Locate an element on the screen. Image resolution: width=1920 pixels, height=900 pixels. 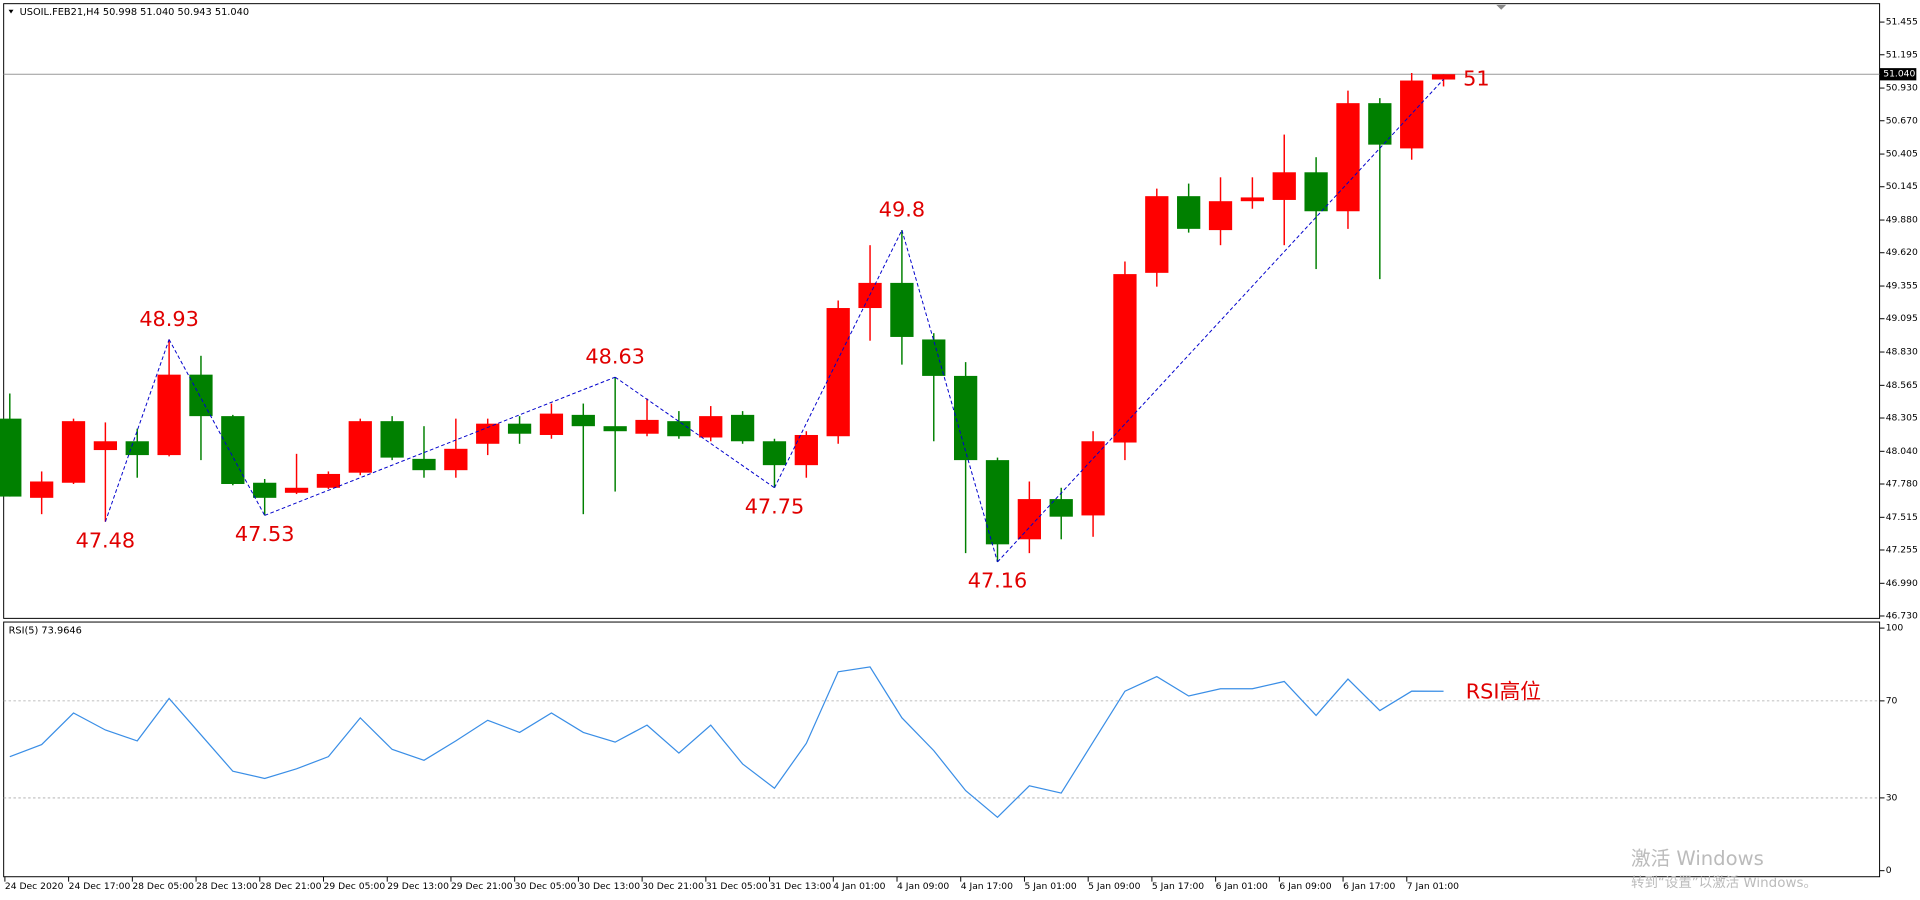
y-tick-label: 48.040 is located at coordinates (1902, 451).